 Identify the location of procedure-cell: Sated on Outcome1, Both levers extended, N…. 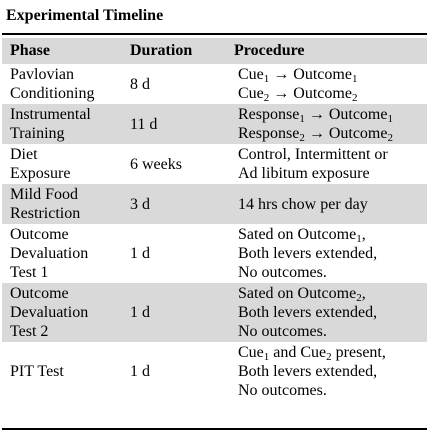
(326, 253).